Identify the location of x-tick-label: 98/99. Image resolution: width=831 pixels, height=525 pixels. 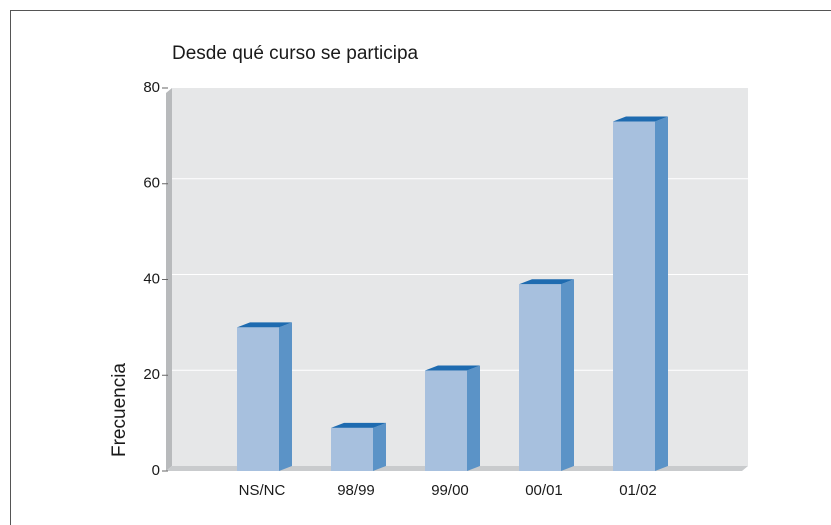
(356, 490).